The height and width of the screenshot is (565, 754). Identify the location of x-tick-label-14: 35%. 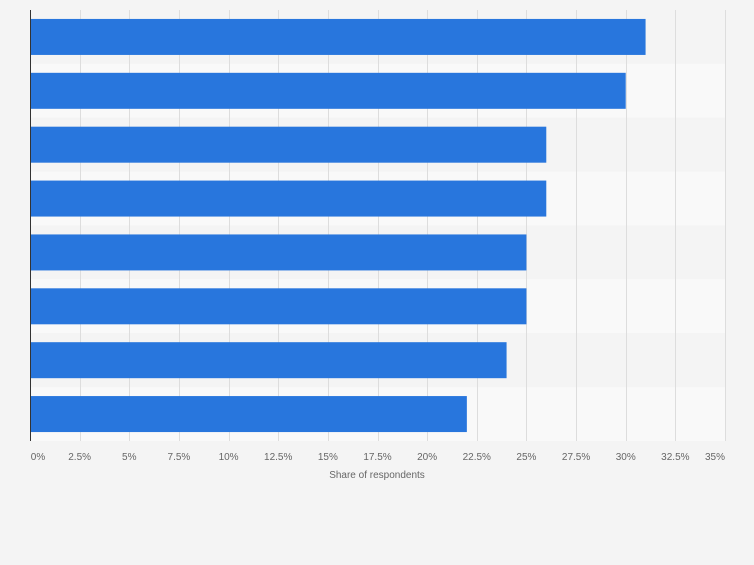
(715, 457).